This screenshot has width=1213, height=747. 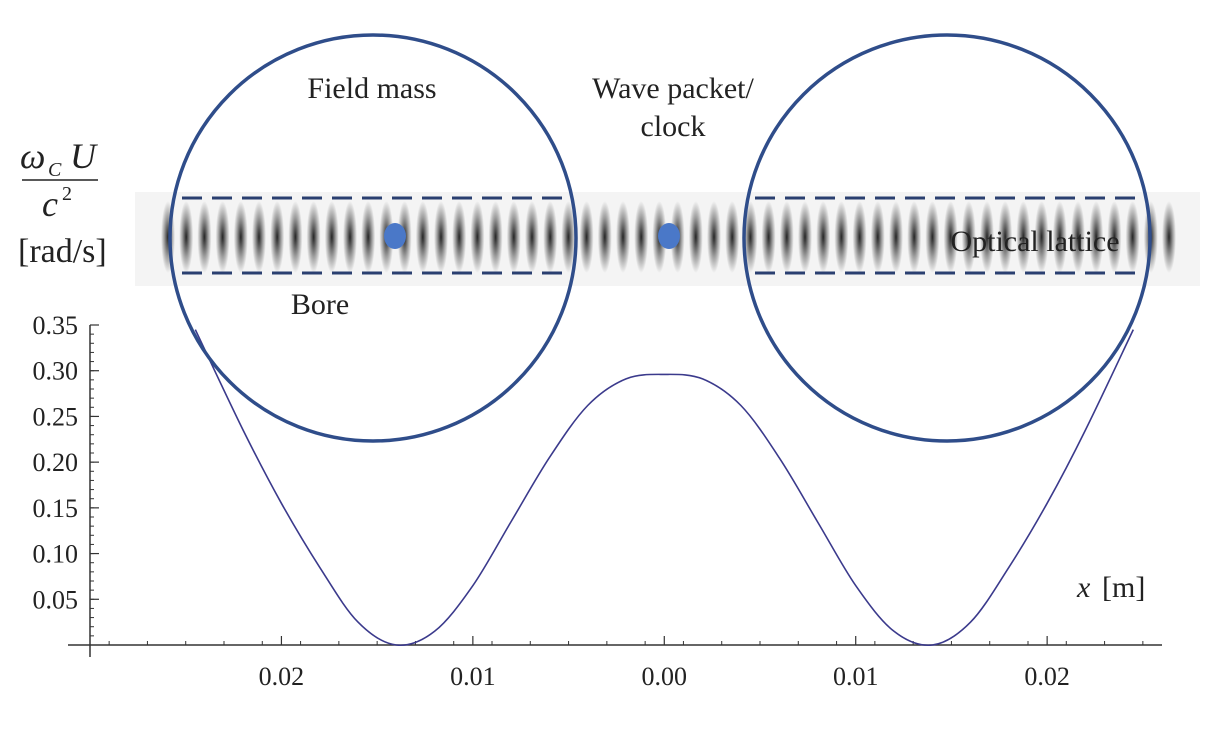 I want to click on y-label-exponent: 2, so click(x=67, y=194).